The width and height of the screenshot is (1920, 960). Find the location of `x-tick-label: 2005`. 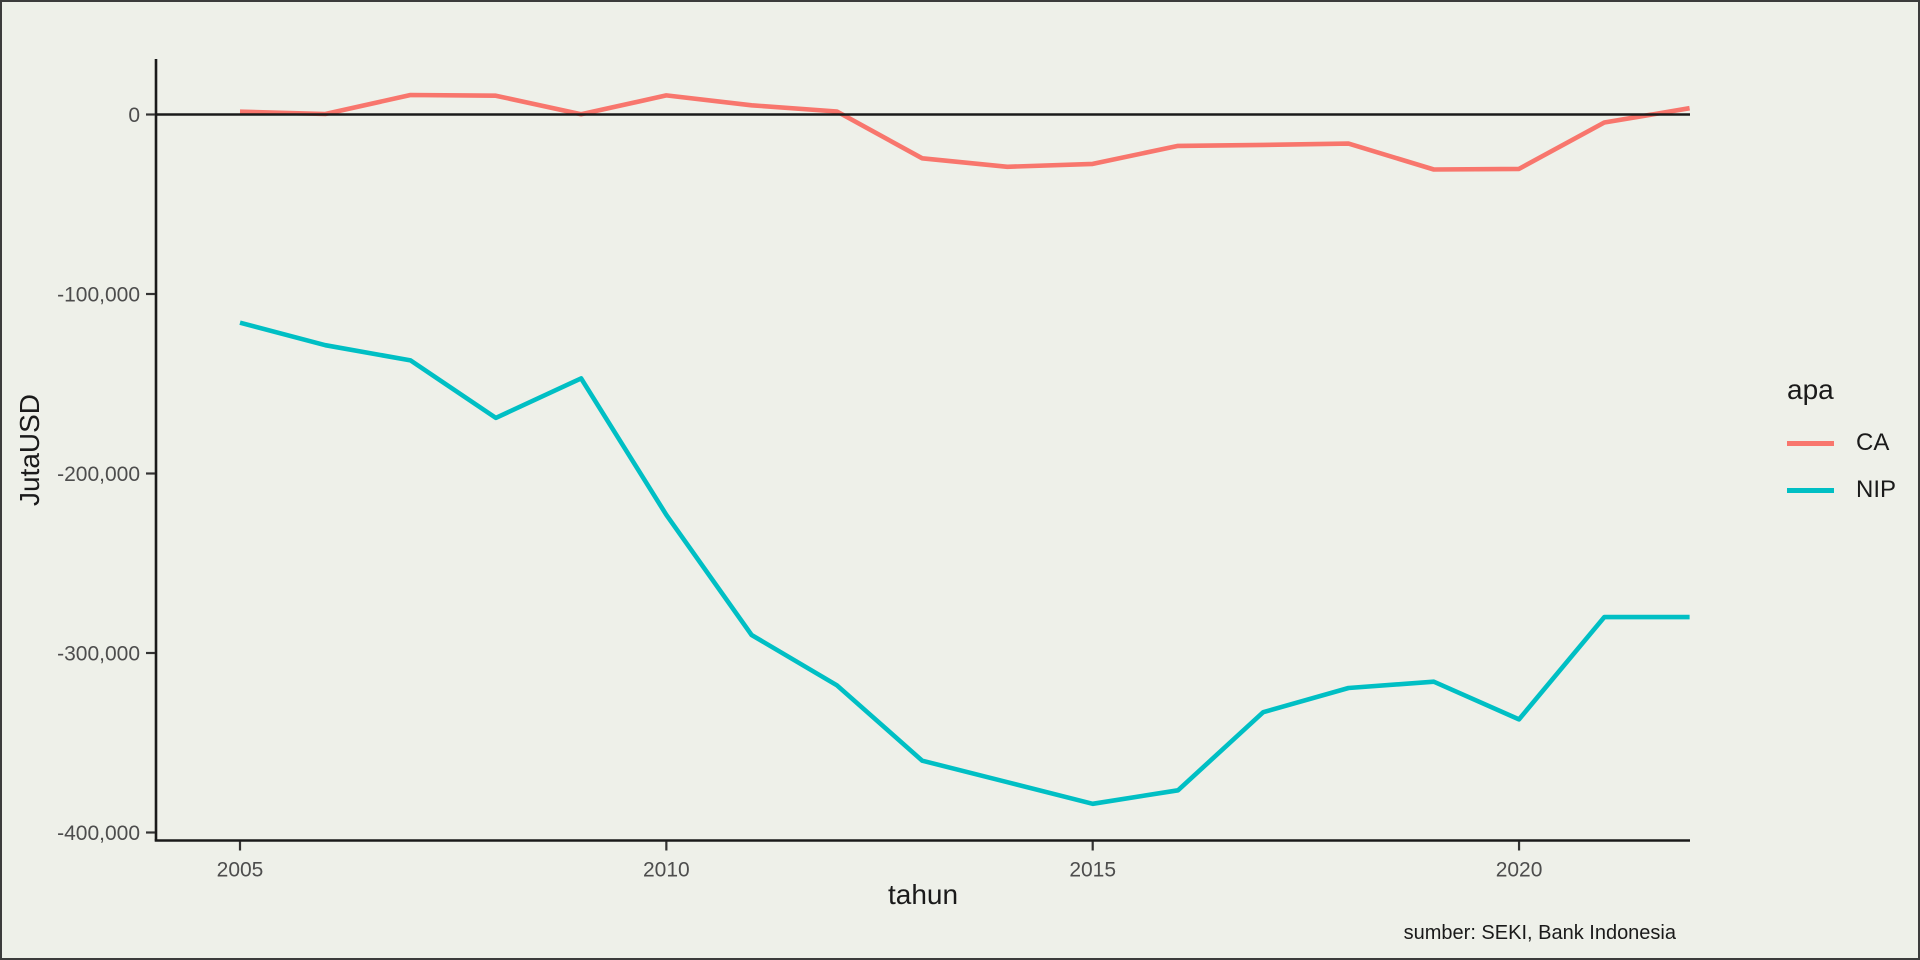

x-tick-label: 2005 is located at coordinates (240, 870).